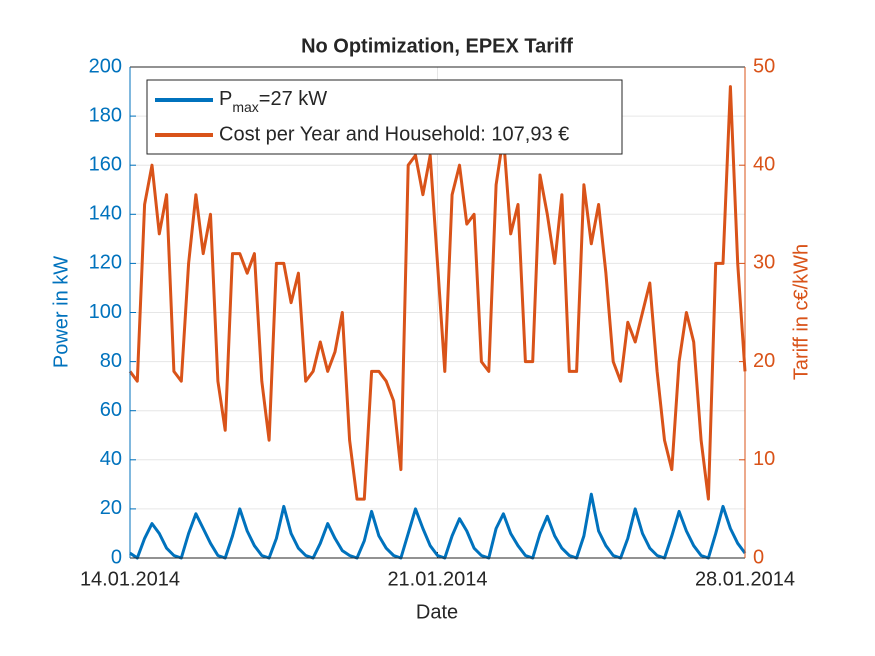 The image size is (875, 656). Describe the element at coordinates (105, 312) in the screenshot. I see `y-tick-label: 100` at that location.